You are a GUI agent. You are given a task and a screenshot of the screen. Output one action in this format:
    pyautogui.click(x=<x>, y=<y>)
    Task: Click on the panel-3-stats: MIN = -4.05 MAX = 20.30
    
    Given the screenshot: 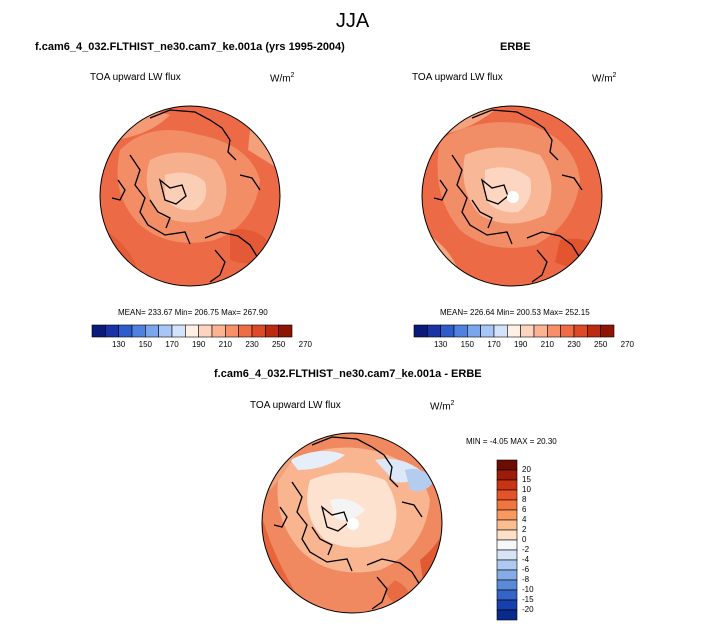 What is the action you would take?
    pyautogui.click(x=511, y=441)
    